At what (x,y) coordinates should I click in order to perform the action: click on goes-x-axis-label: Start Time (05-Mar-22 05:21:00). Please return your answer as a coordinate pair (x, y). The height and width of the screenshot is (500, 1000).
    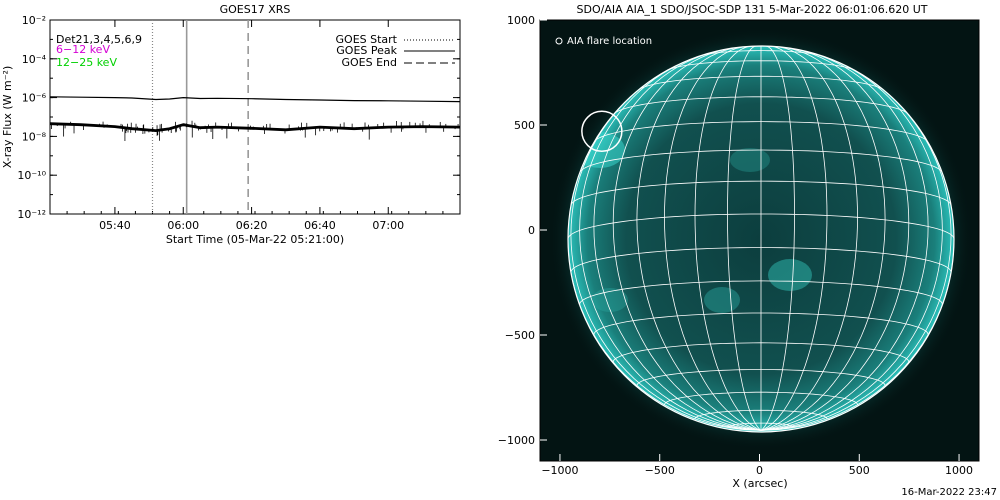
    Looking at the image, I should click on (255, 239).